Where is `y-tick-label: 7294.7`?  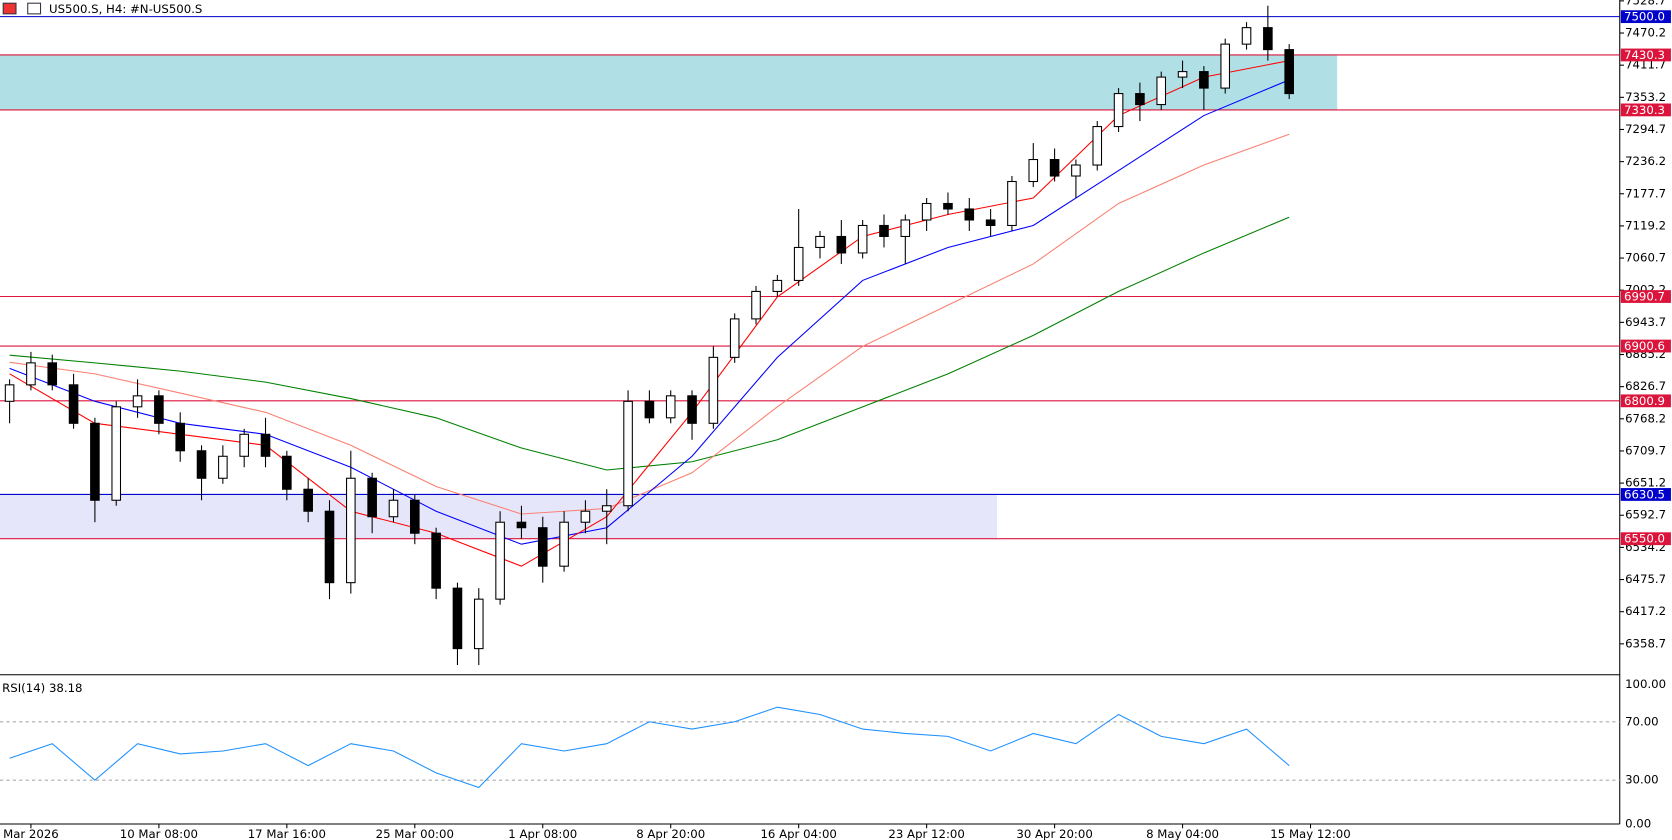 y-tick-label: 7294.7 is located at coordinates (1645, 129).